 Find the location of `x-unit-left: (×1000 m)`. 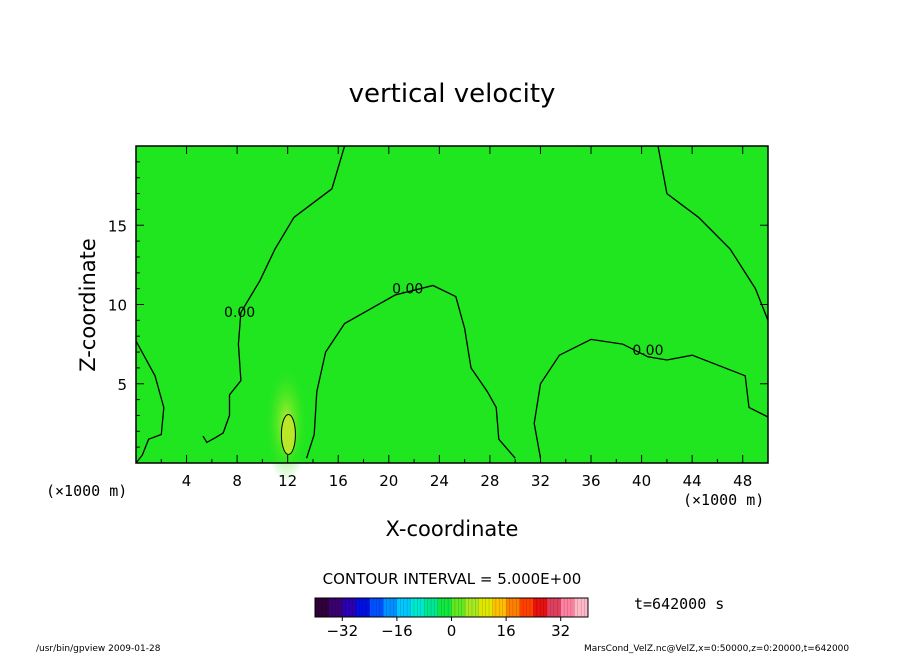

x-unit-left: (×1000 m) is located at coordinates (86, 491).